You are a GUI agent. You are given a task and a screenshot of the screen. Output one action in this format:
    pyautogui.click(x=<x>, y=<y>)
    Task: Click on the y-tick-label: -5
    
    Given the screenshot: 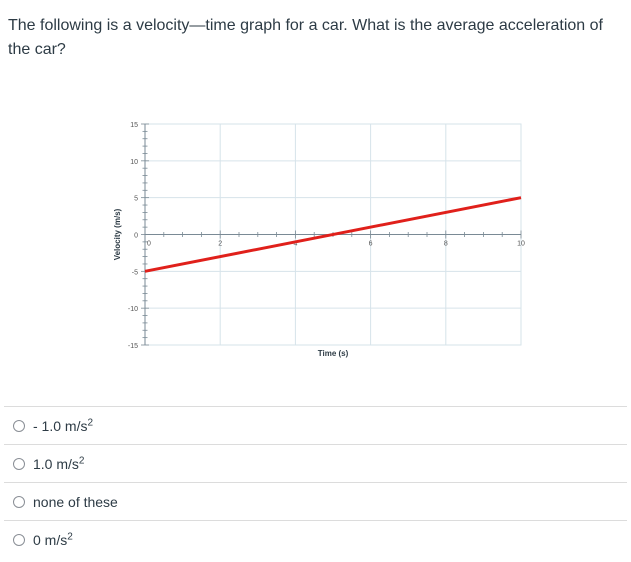 What is the action you would take?
    pyautogui.click(x=135, y=272)
    